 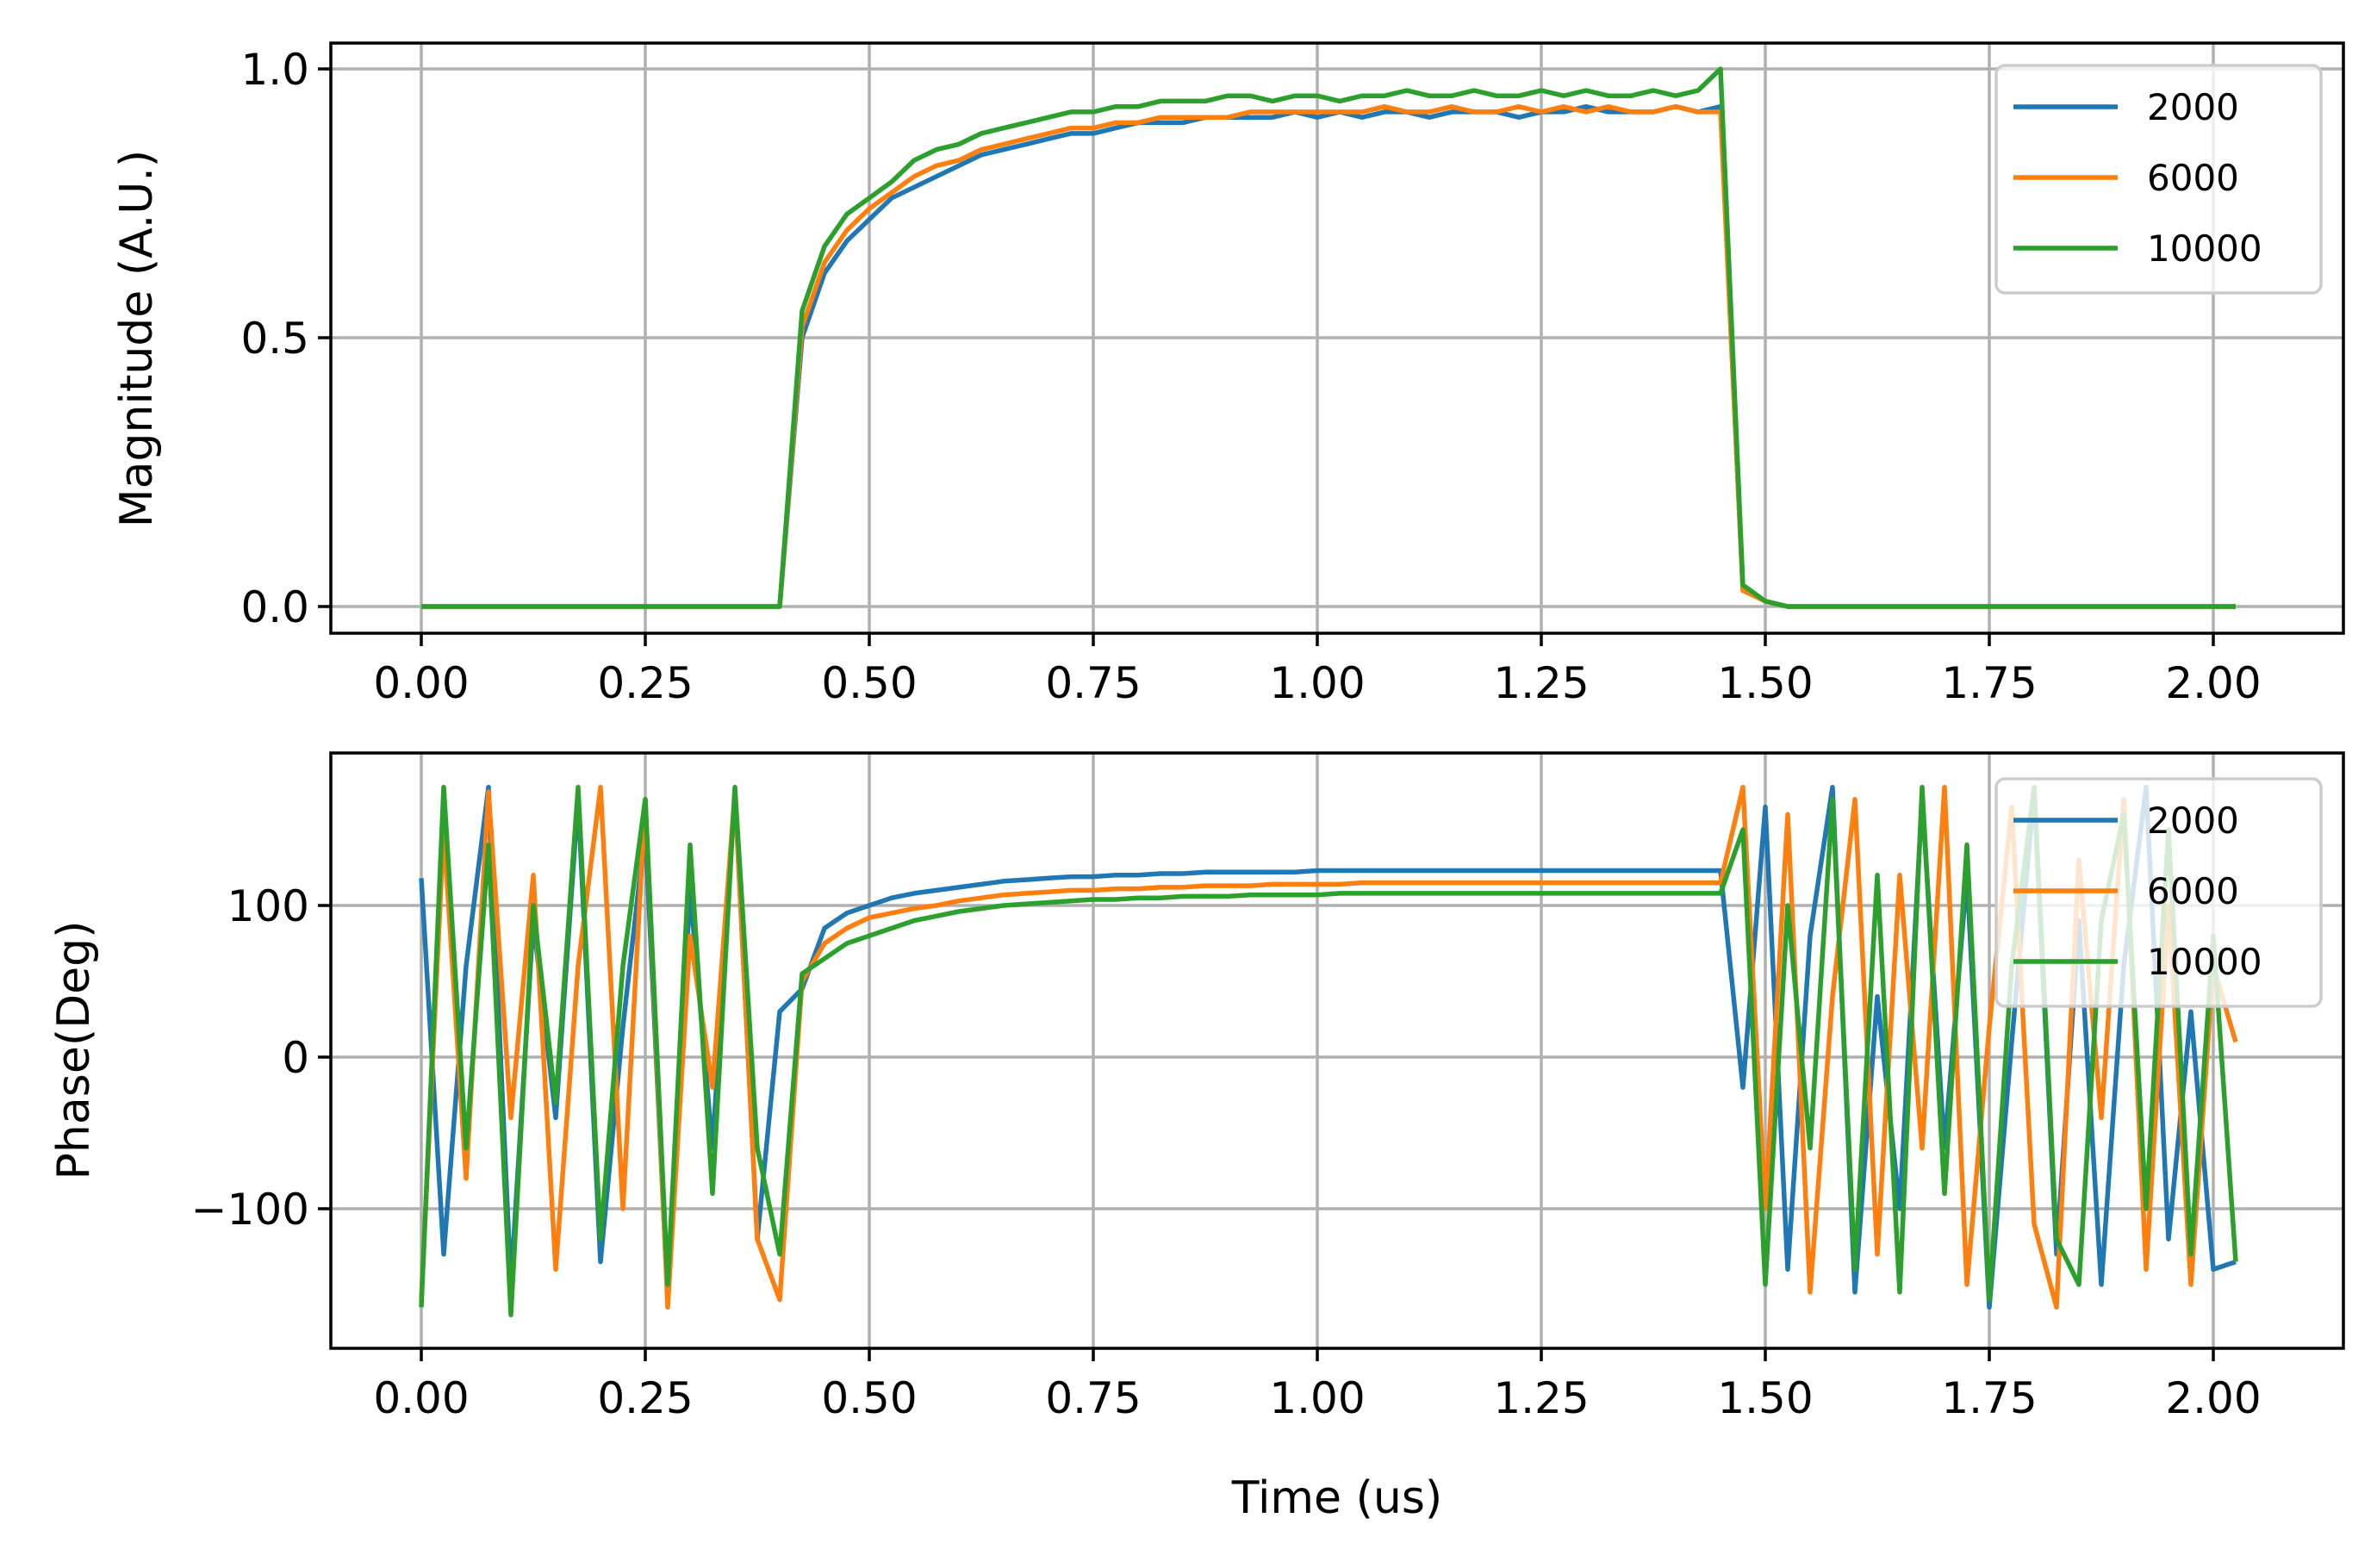 I want to click on phase-y-axis-label: Phase(Deg), so click(x=74, y=1051).